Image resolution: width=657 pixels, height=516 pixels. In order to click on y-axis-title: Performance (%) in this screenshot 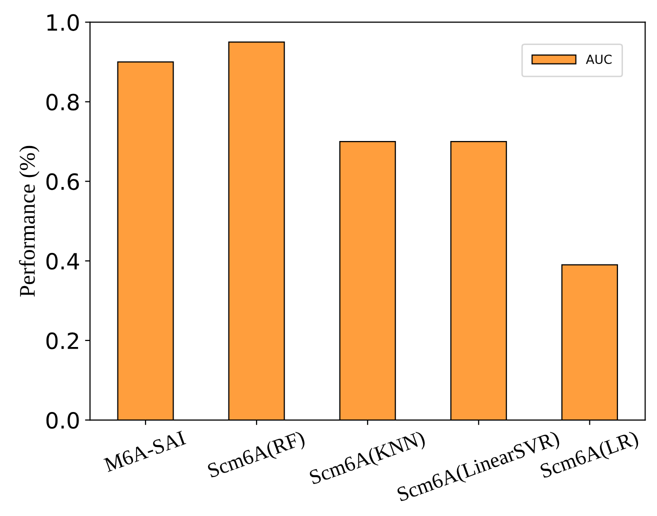, I will do `click(29, 221)`.